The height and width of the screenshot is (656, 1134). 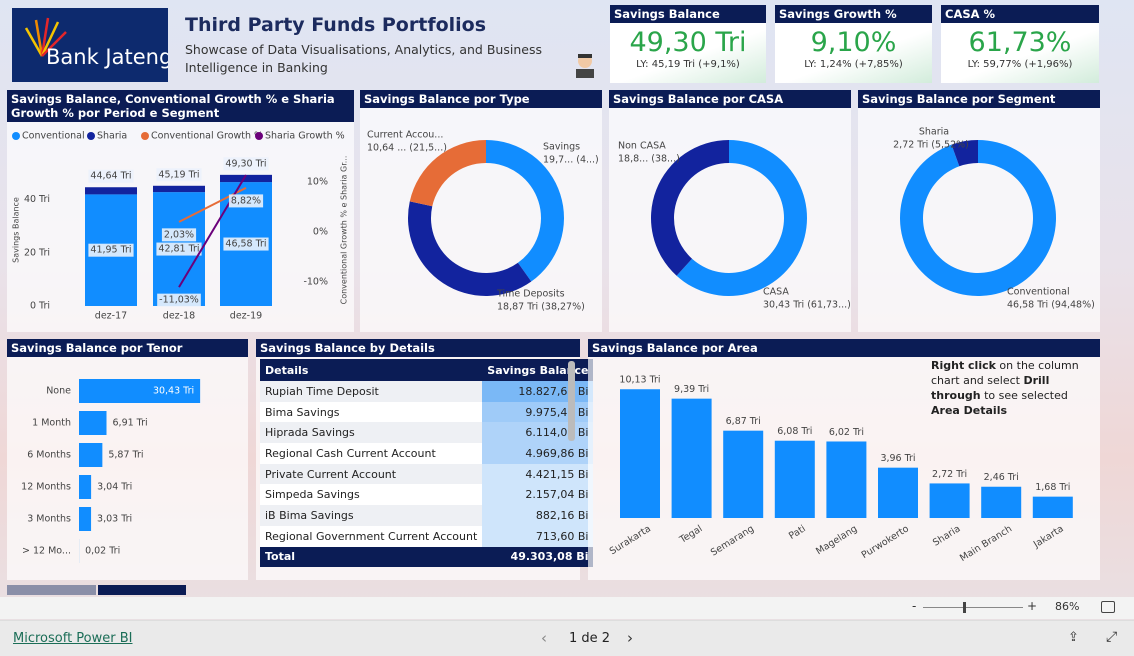 What do you see at coordinates (1111, 637) in the screenshot?
I see `fullscreen: ⤢` at bounding box center [1111, 637].